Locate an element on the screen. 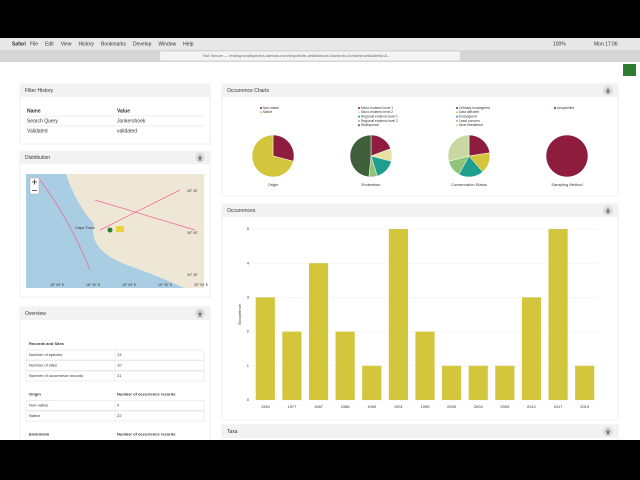 The image size is (640, 480). table-cell: Validated is located at coordinates (37, 131).